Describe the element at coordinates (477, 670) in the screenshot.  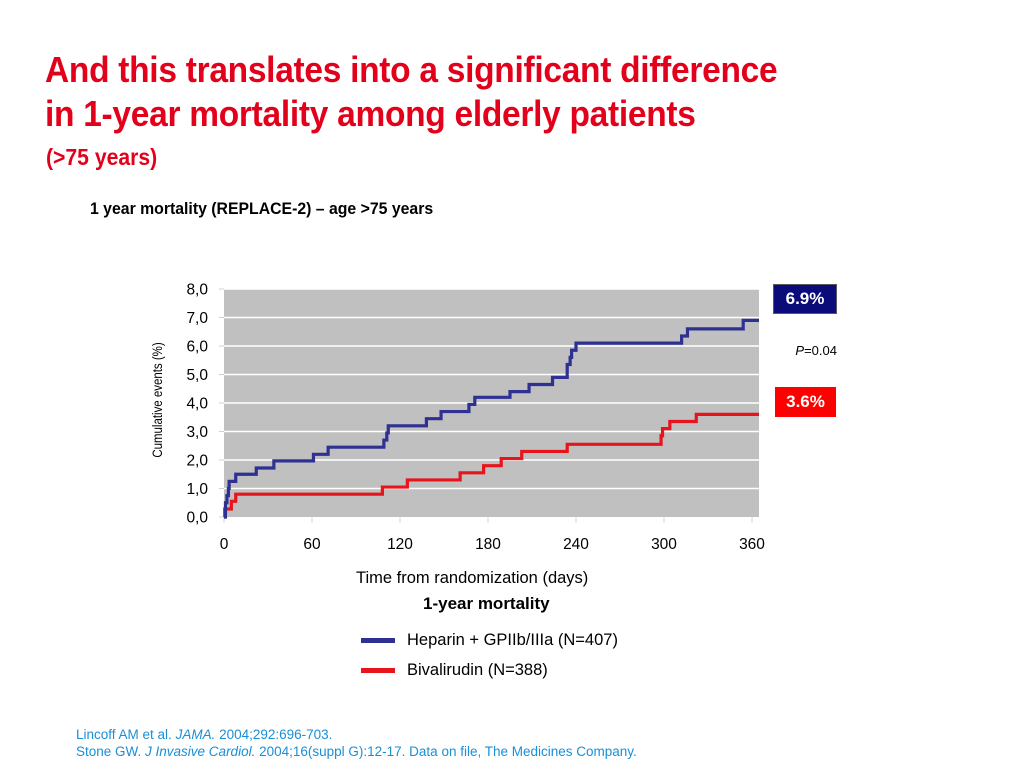
I see `legend-label-bivalirudin: Bivalirudin (N=388)` at that location.